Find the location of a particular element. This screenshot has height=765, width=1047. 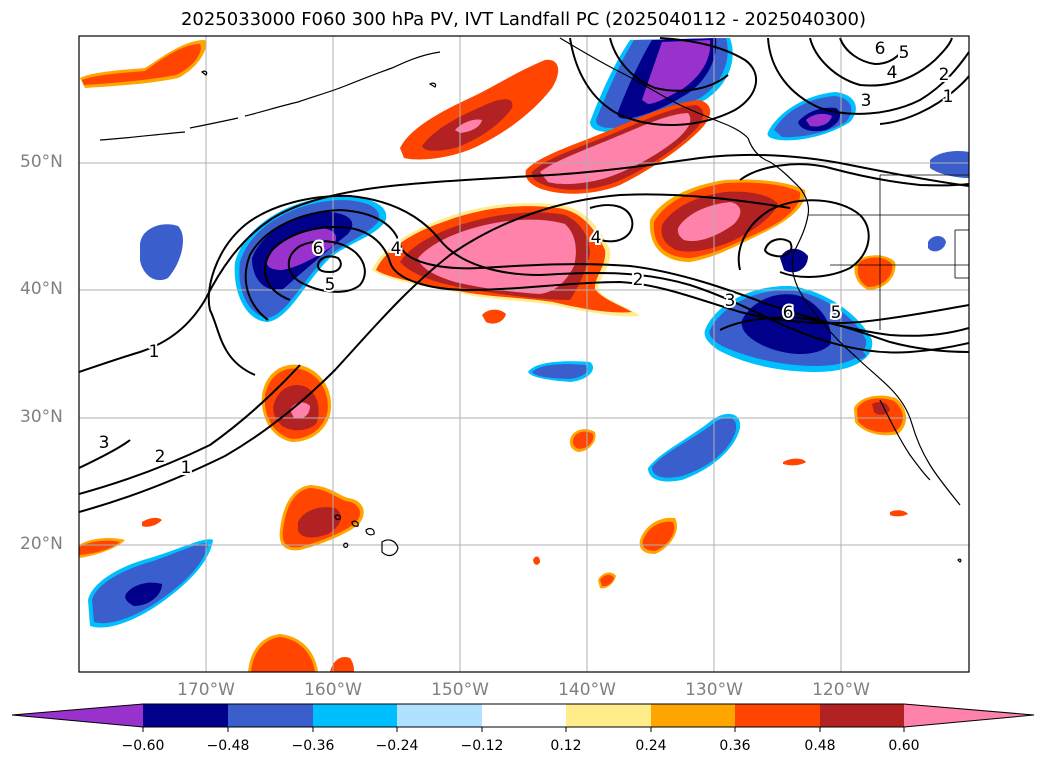

lat-label: 30°N is located at coordinates (41, 417).